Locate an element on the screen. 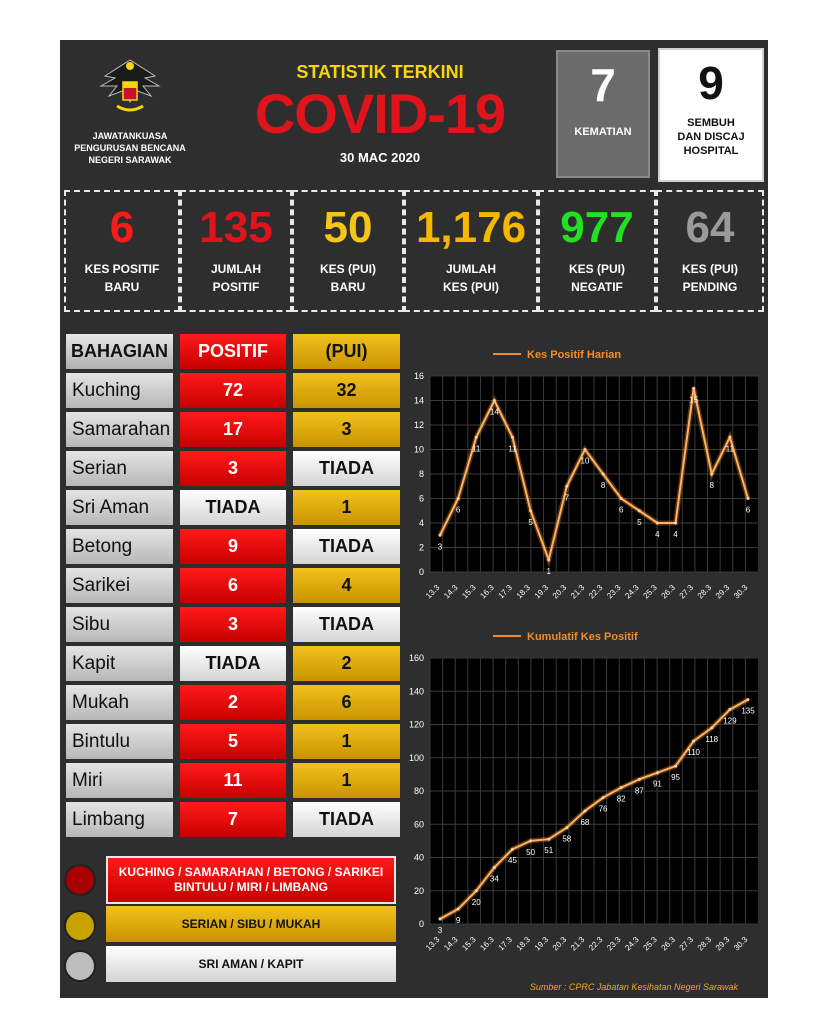 This screenshot has height=1036, width=829. legend-label: Kumulatif Kes Positif is located at coordinates (582, 637).